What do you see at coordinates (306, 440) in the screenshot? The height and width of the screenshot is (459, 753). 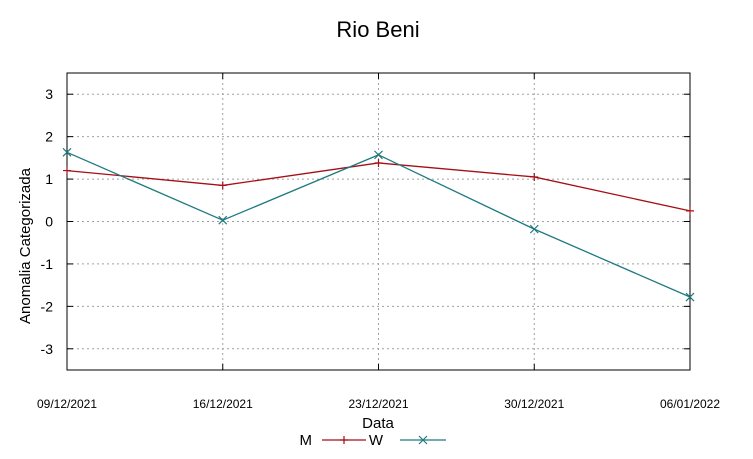 I see `legend-label-M: M` at bounding box center [306, 440].